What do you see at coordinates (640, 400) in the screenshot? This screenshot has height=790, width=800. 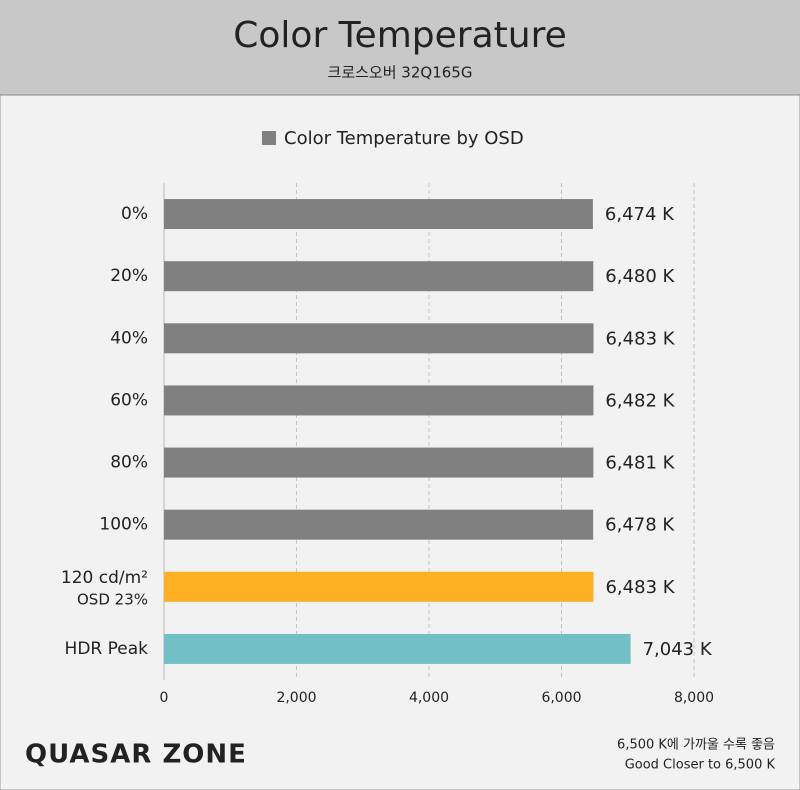 I see `value-label: 6,482 K` at bounding box center [640, 400].